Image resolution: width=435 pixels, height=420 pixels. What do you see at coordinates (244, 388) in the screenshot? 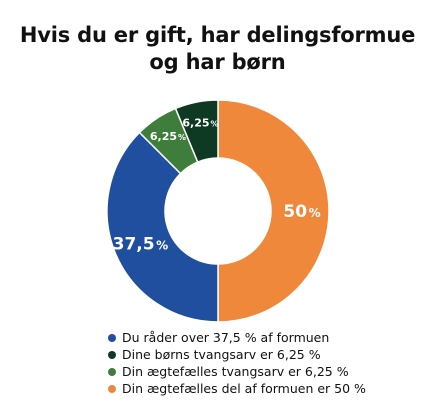
I see `legend-label-spouse-share: Din ægtefælles del af formuen er 50 %` at bounding box center [244, 388].